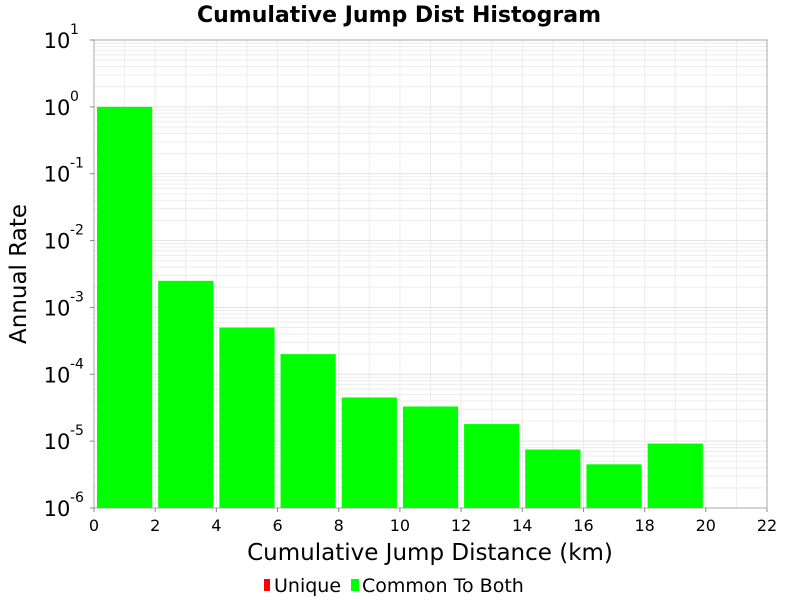 This screenshot has height=600, width=800. What do you see at coordinates (644, 525) in the screenshot?
I see `x-tick-label-18: 18` at bounding box center [644, 525].